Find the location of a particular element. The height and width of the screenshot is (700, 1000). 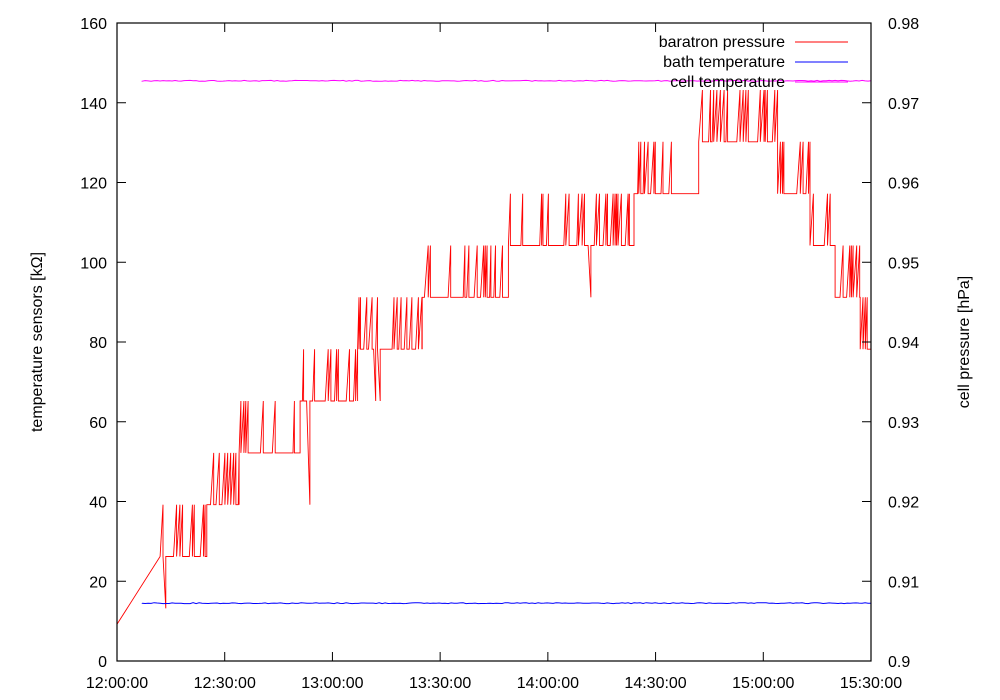

x-tick-label: 12:00:00 is located at coordinates (117, 683).